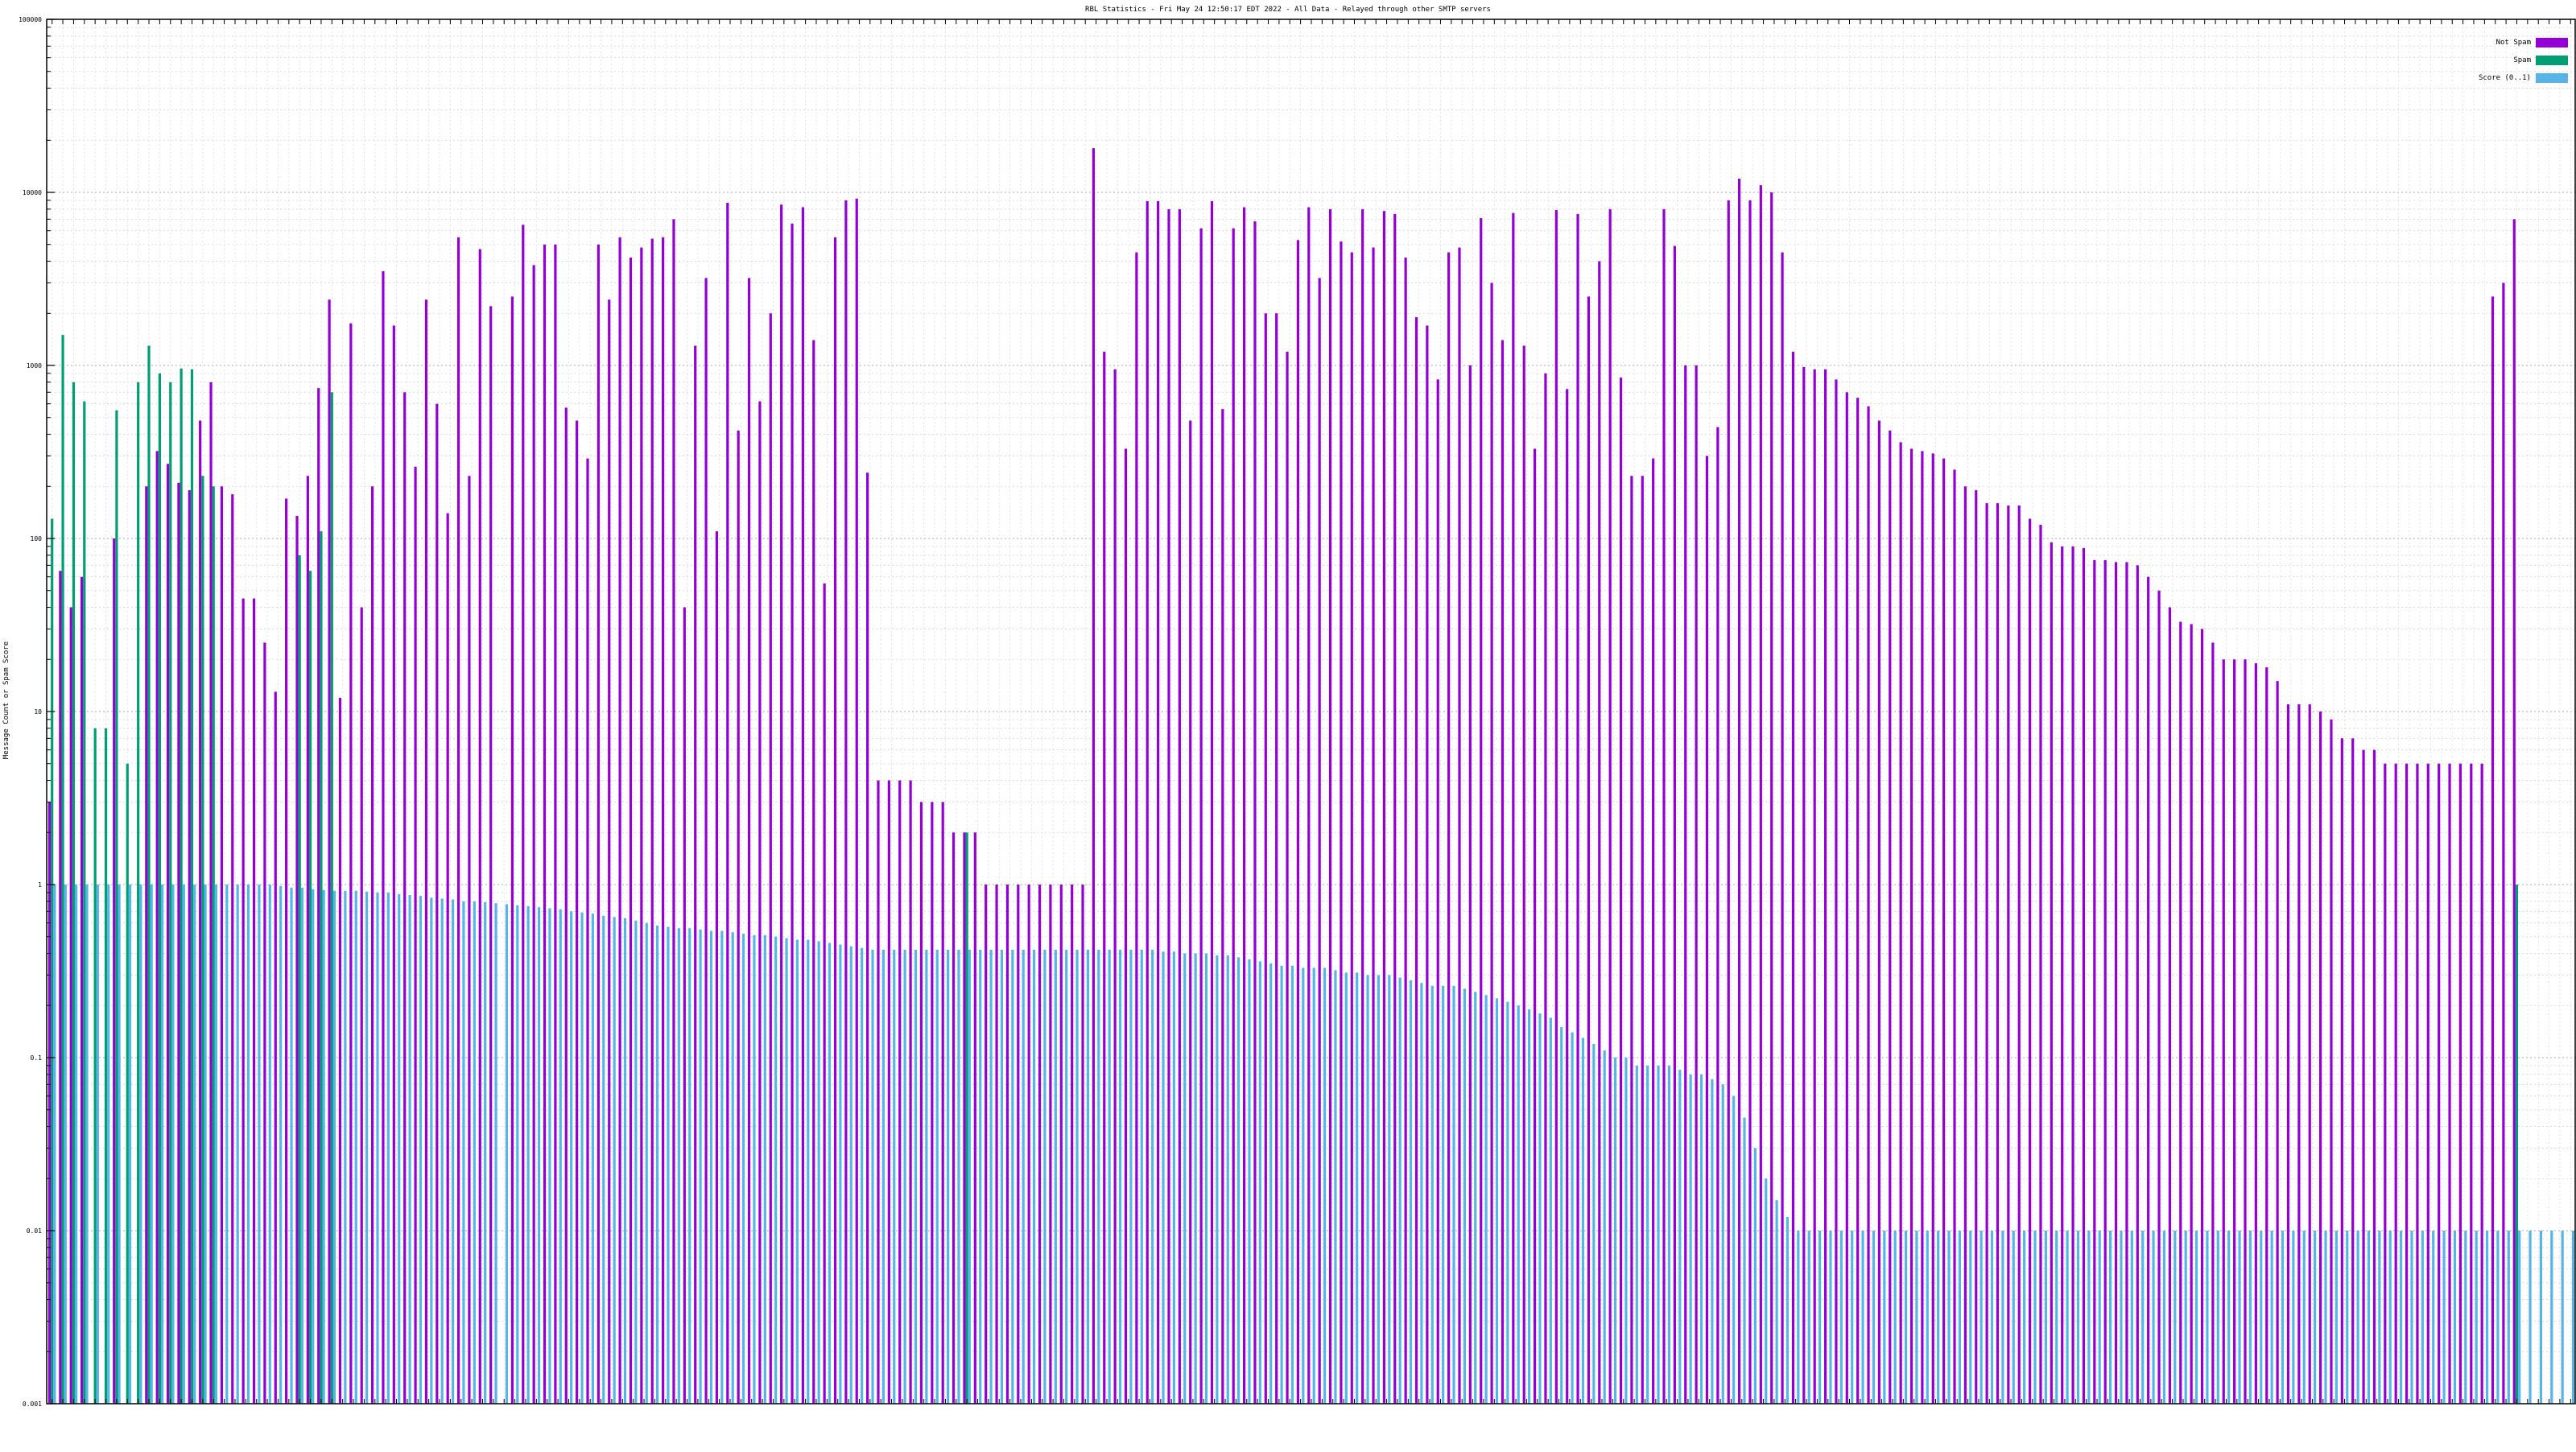  Describe the element at coordinates (2552, 43) in the screenshot. I see `legend-swatch-not-spam` at that location.